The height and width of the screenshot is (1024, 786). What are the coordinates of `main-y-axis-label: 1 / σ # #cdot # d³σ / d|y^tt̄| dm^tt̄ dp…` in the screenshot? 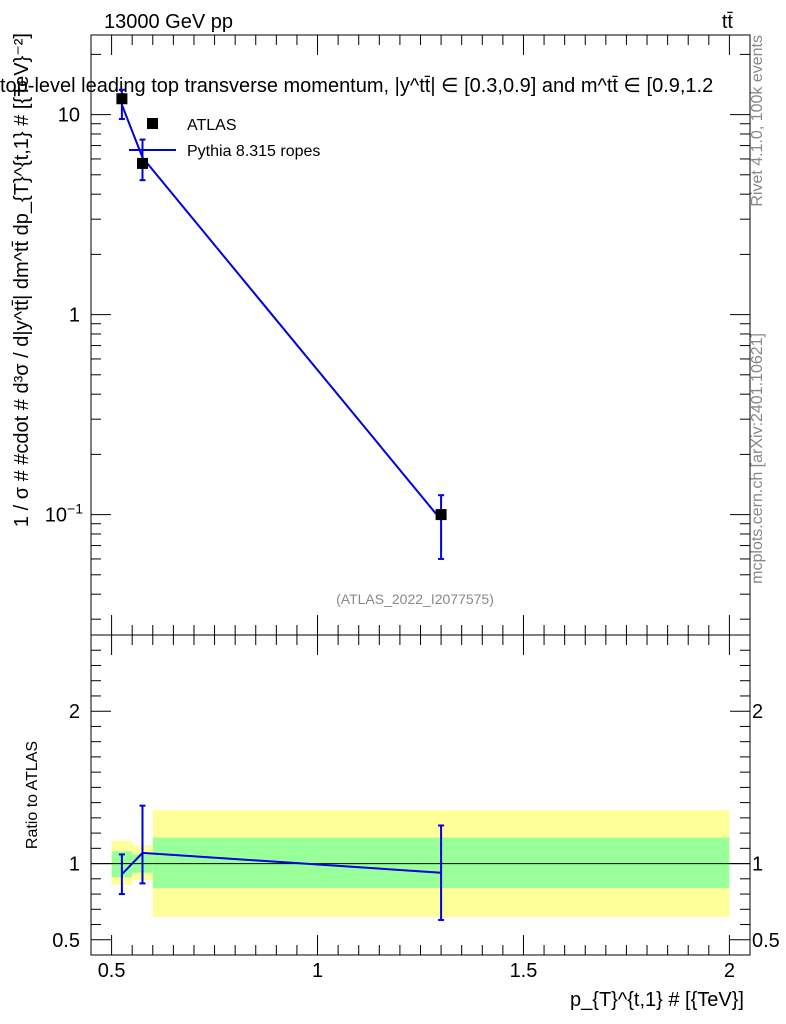 It's located at (22, 280).